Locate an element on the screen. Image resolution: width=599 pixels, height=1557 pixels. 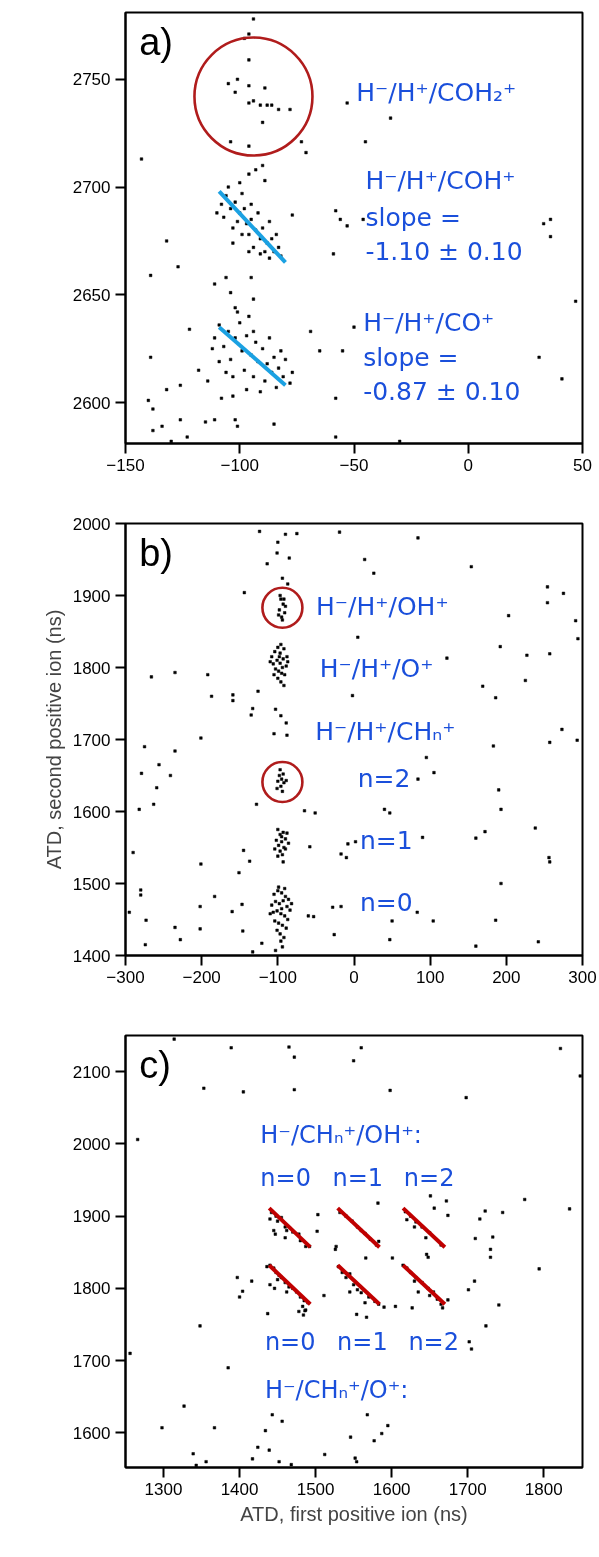
annotation: H⁻/H⁺/COH⁺ is located at coordinates (440, 181).